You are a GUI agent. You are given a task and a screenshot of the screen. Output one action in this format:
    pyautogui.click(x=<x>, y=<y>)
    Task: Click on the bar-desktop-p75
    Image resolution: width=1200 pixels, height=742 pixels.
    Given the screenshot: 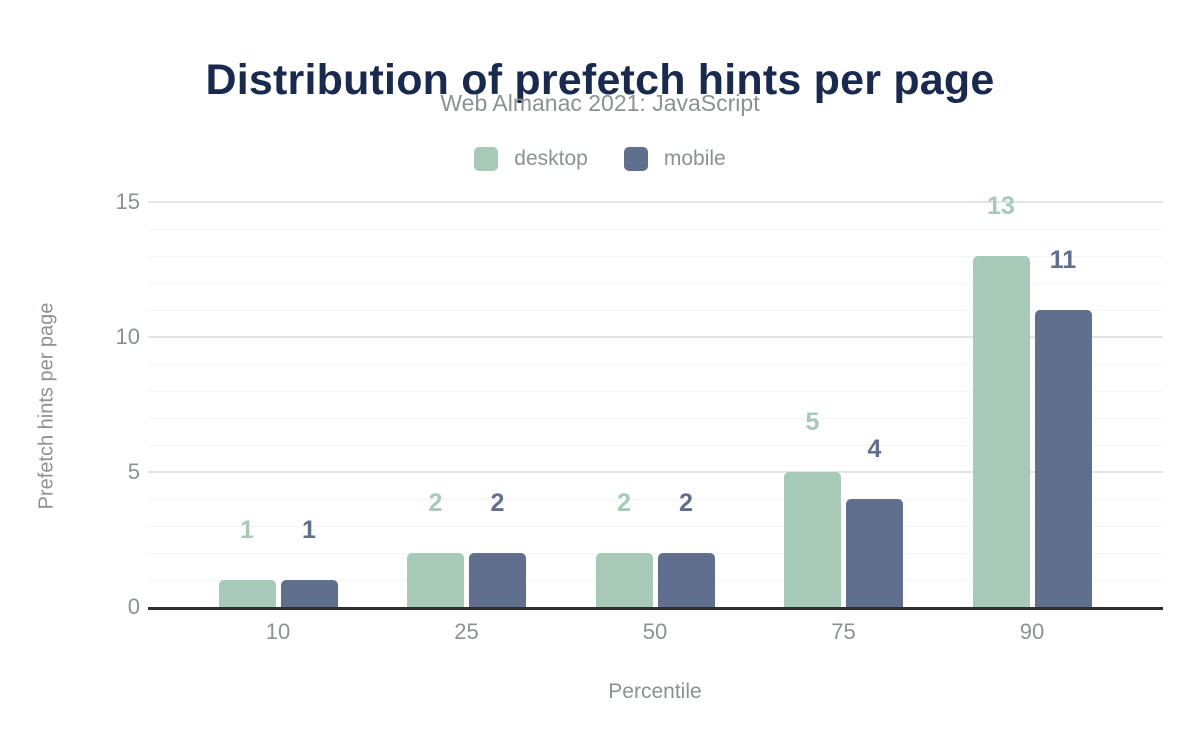 What is the action you would take?
    pyautogui.click(x=812, y=539)
    